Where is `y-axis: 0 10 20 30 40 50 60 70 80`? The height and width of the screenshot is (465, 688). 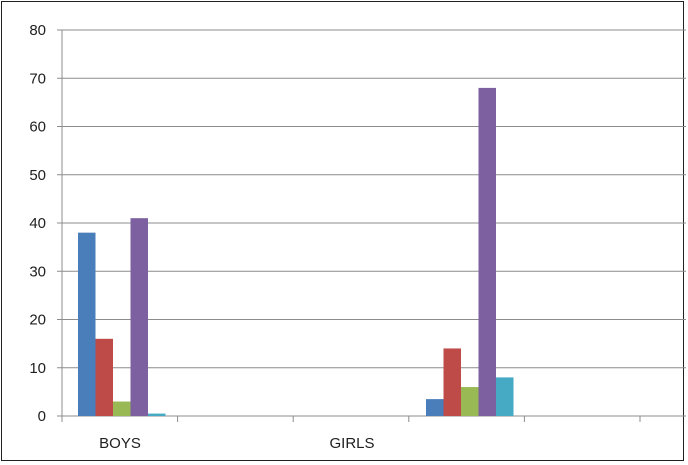
y-axis: 0 10 20 30 40 50 60 70 80 is located at coordinates (46, 223).